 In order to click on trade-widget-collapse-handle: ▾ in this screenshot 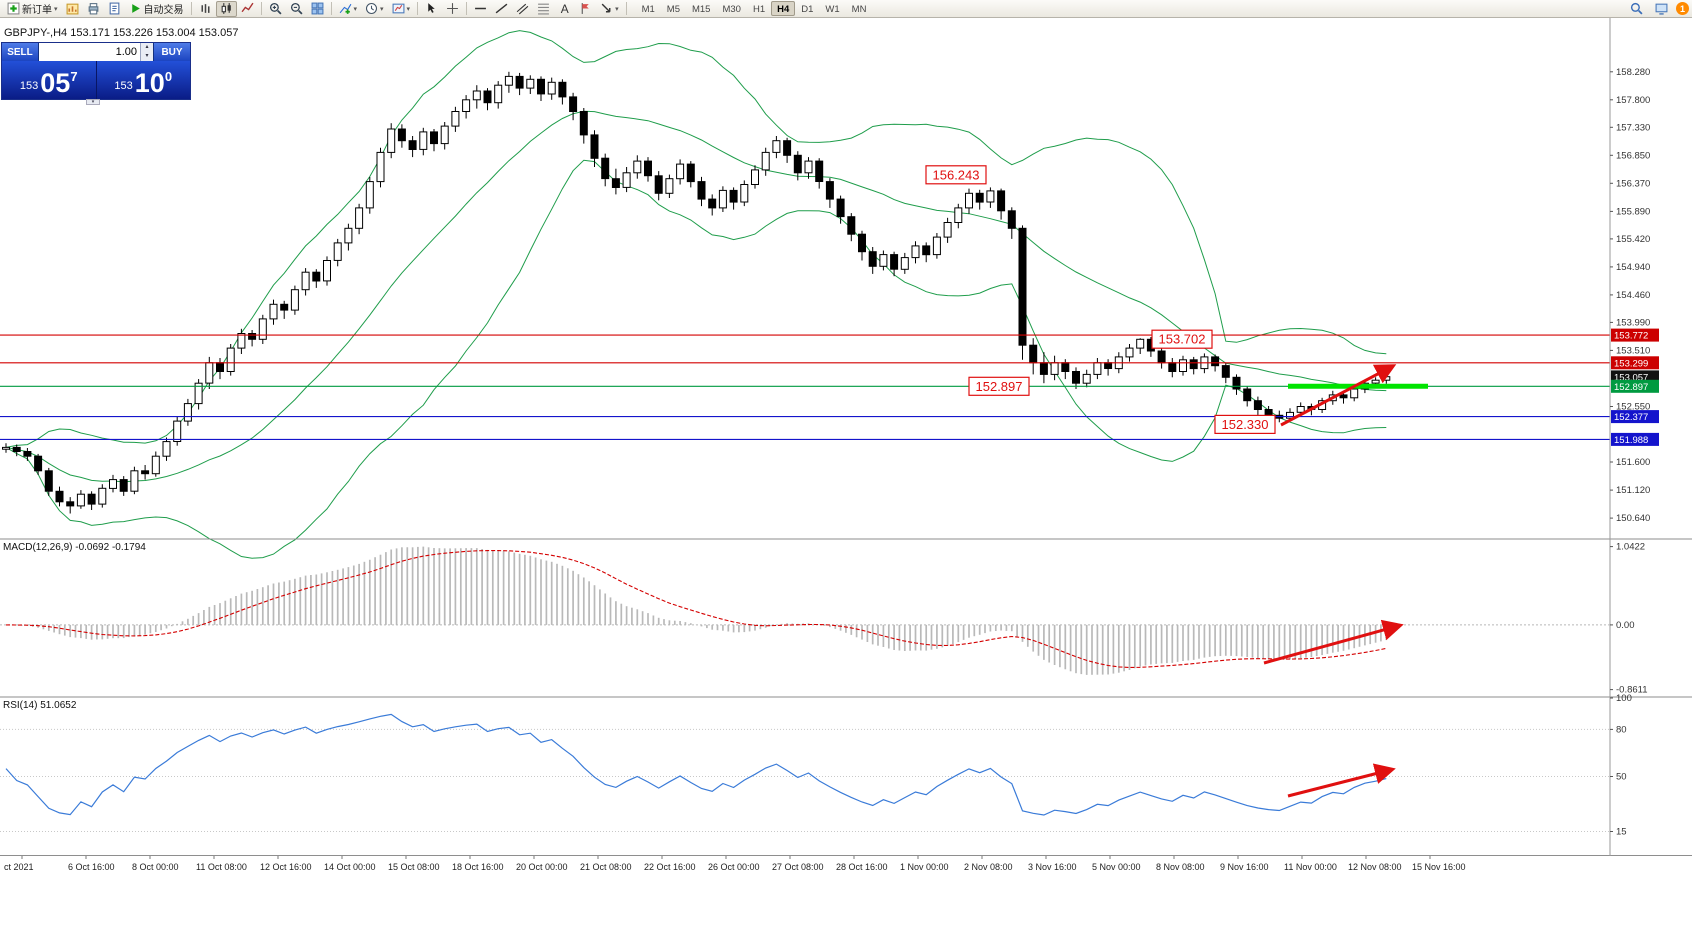, I will do `click(93, 102)`.